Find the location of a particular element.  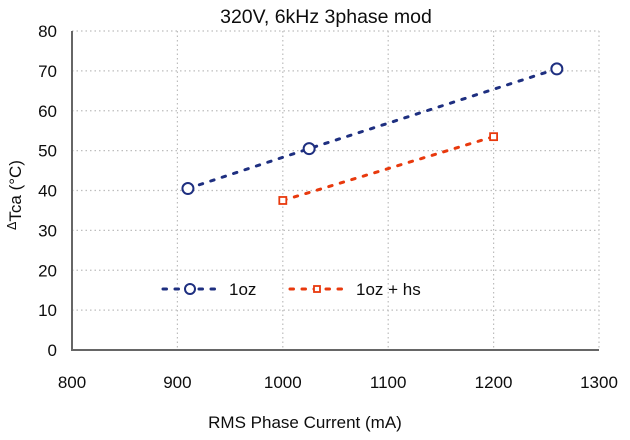

legend-label: 1oz is located at coordinates (242, 289).